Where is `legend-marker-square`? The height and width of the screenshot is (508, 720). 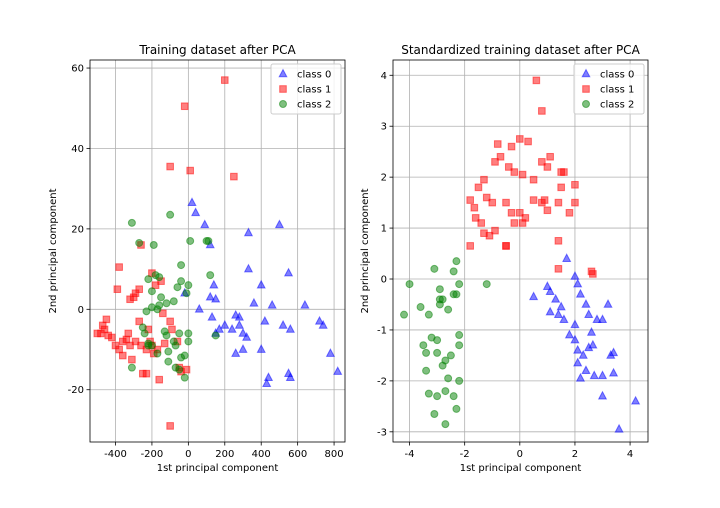 legend-marker-square is located at coordinates (283, 89).